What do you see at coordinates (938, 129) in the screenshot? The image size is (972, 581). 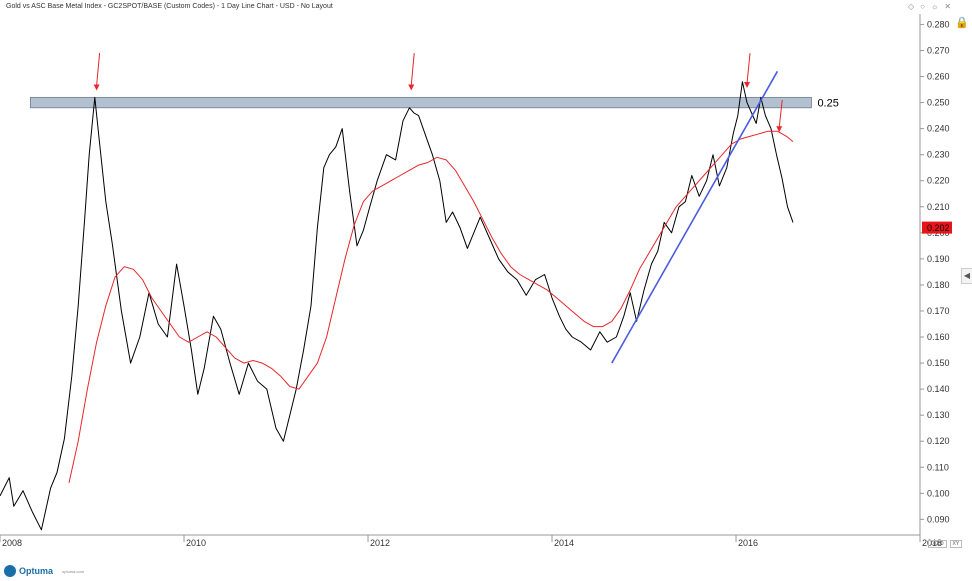 I see `y-tick-label: 0.240` at bounding box center [938, 129].